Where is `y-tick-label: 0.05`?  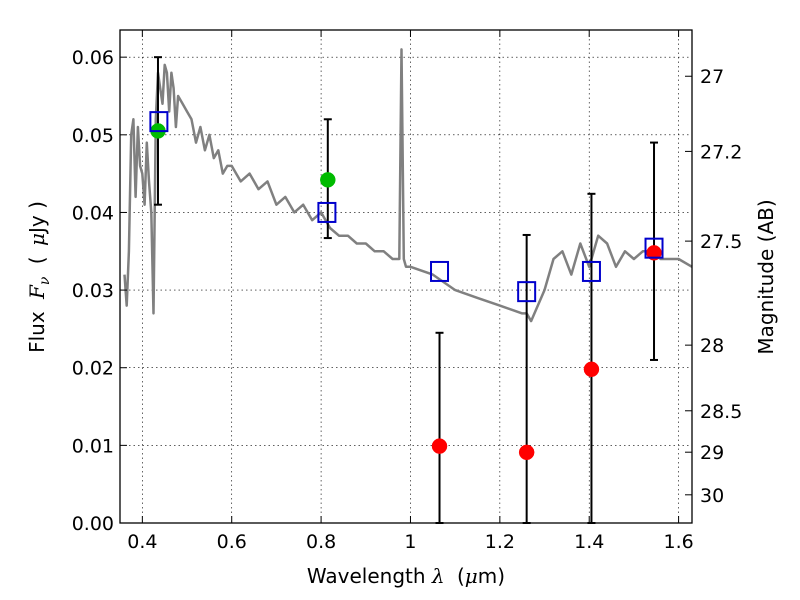
y-tick-label: 0.05 is located at coordinates (93, 136).